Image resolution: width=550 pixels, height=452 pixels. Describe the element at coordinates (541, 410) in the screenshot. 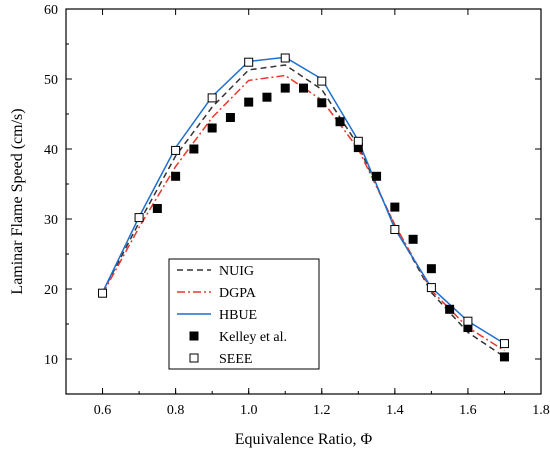

I see `x-tick-label: 1.8` at that location.